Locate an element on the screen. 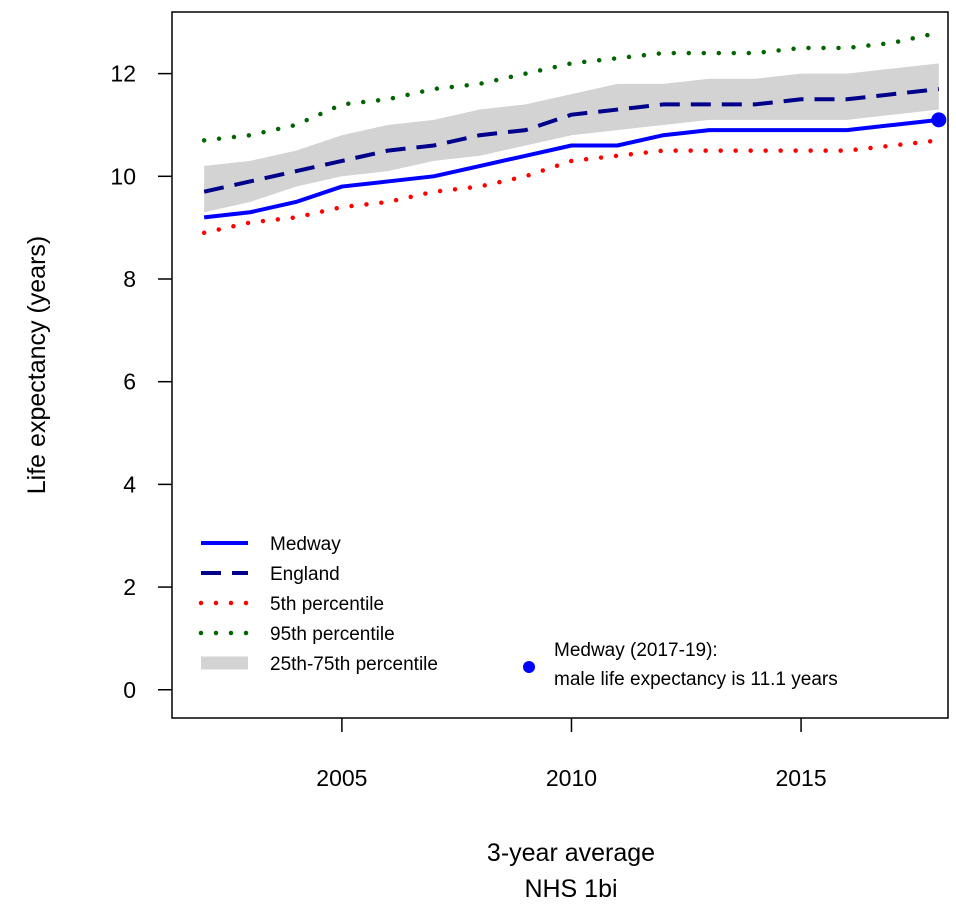 The width and height of the screenshot is (956, 909). highlight-layer is located at coordinates (939, 120).